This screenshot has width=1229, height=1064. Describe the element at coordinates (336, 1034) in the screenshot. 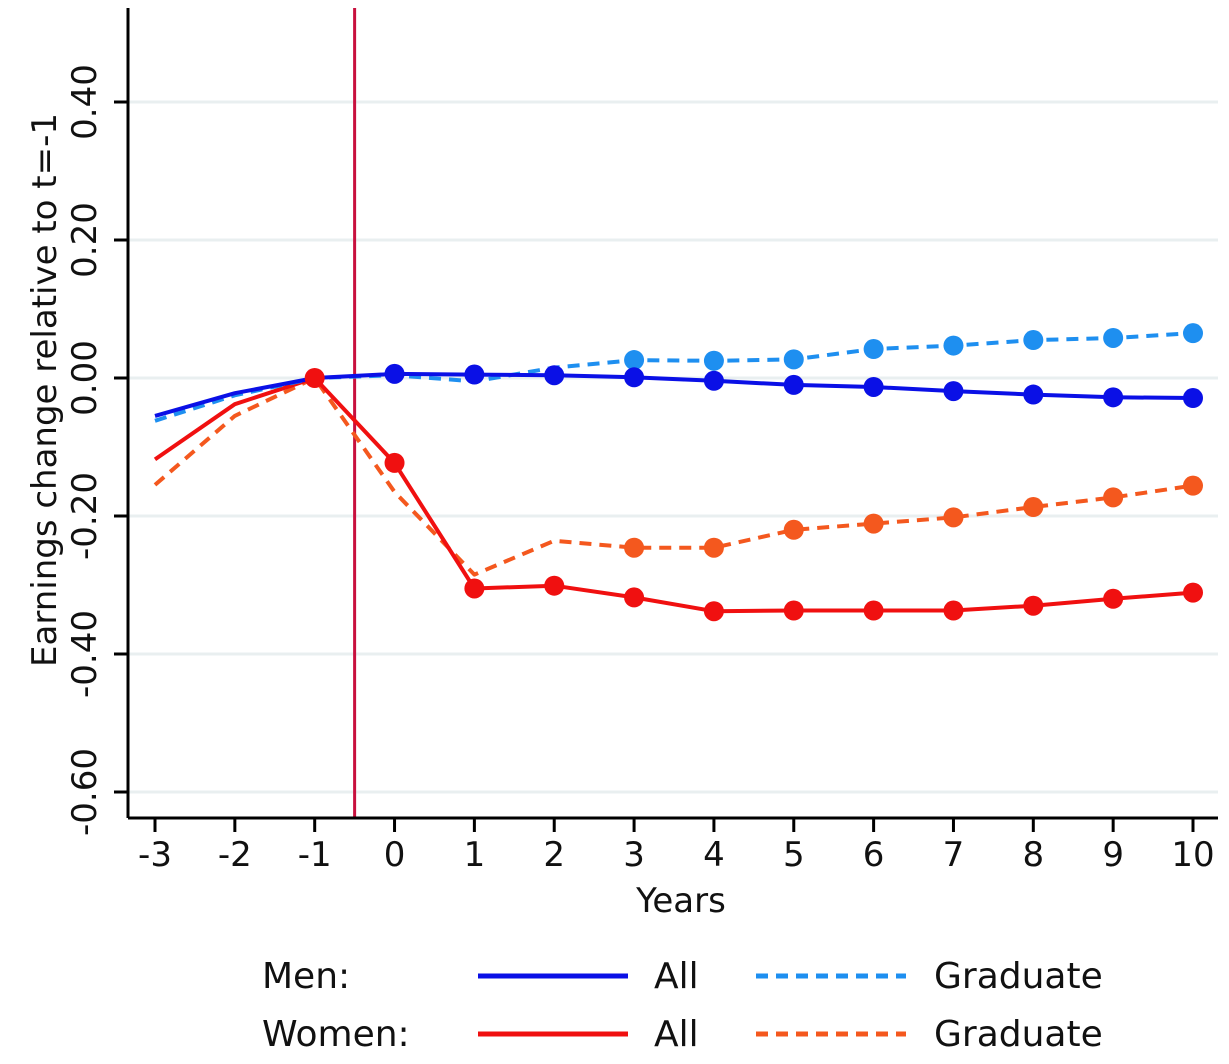

I see `legend-group-label: Women:` at that location.